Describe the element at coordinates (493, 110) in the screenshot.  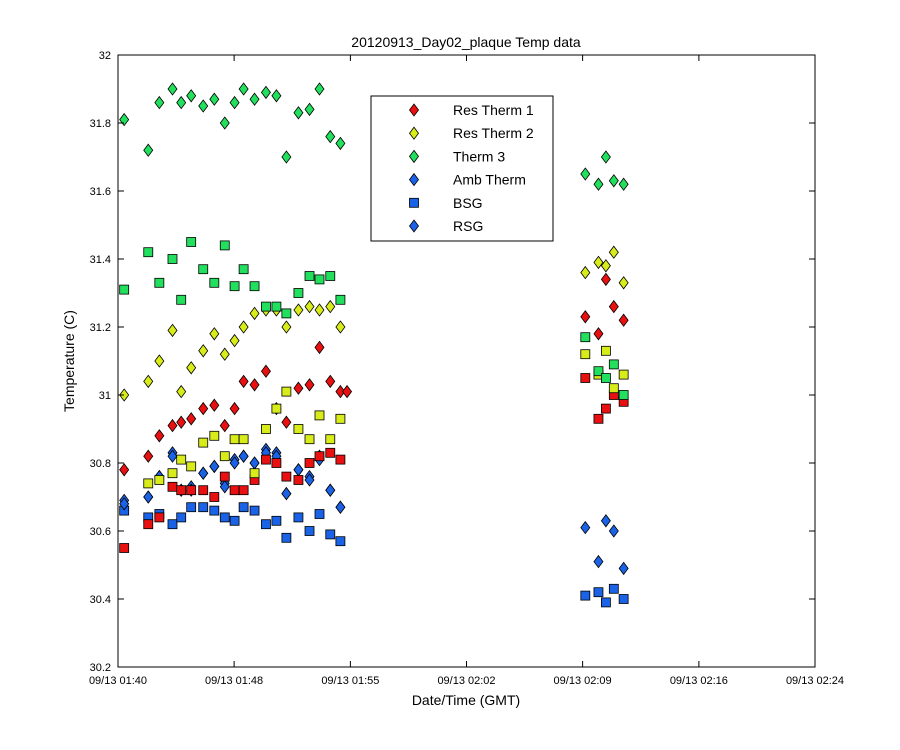
I see `legend-label: Res Therm 1` at that location.